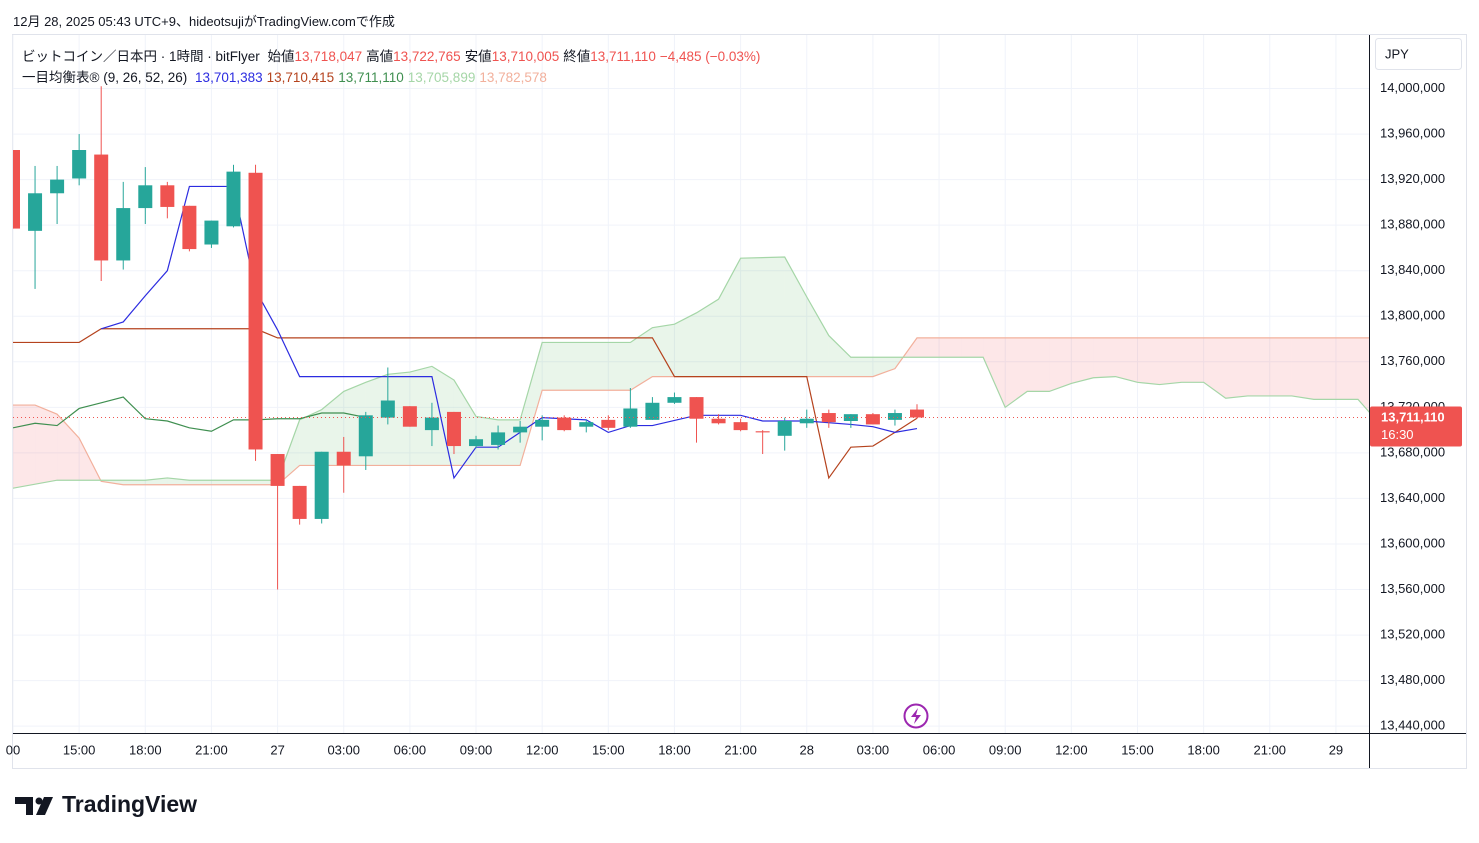 The image size is (1479, 843). I want to click on ohlc-name: 安値, so click(478, 56).